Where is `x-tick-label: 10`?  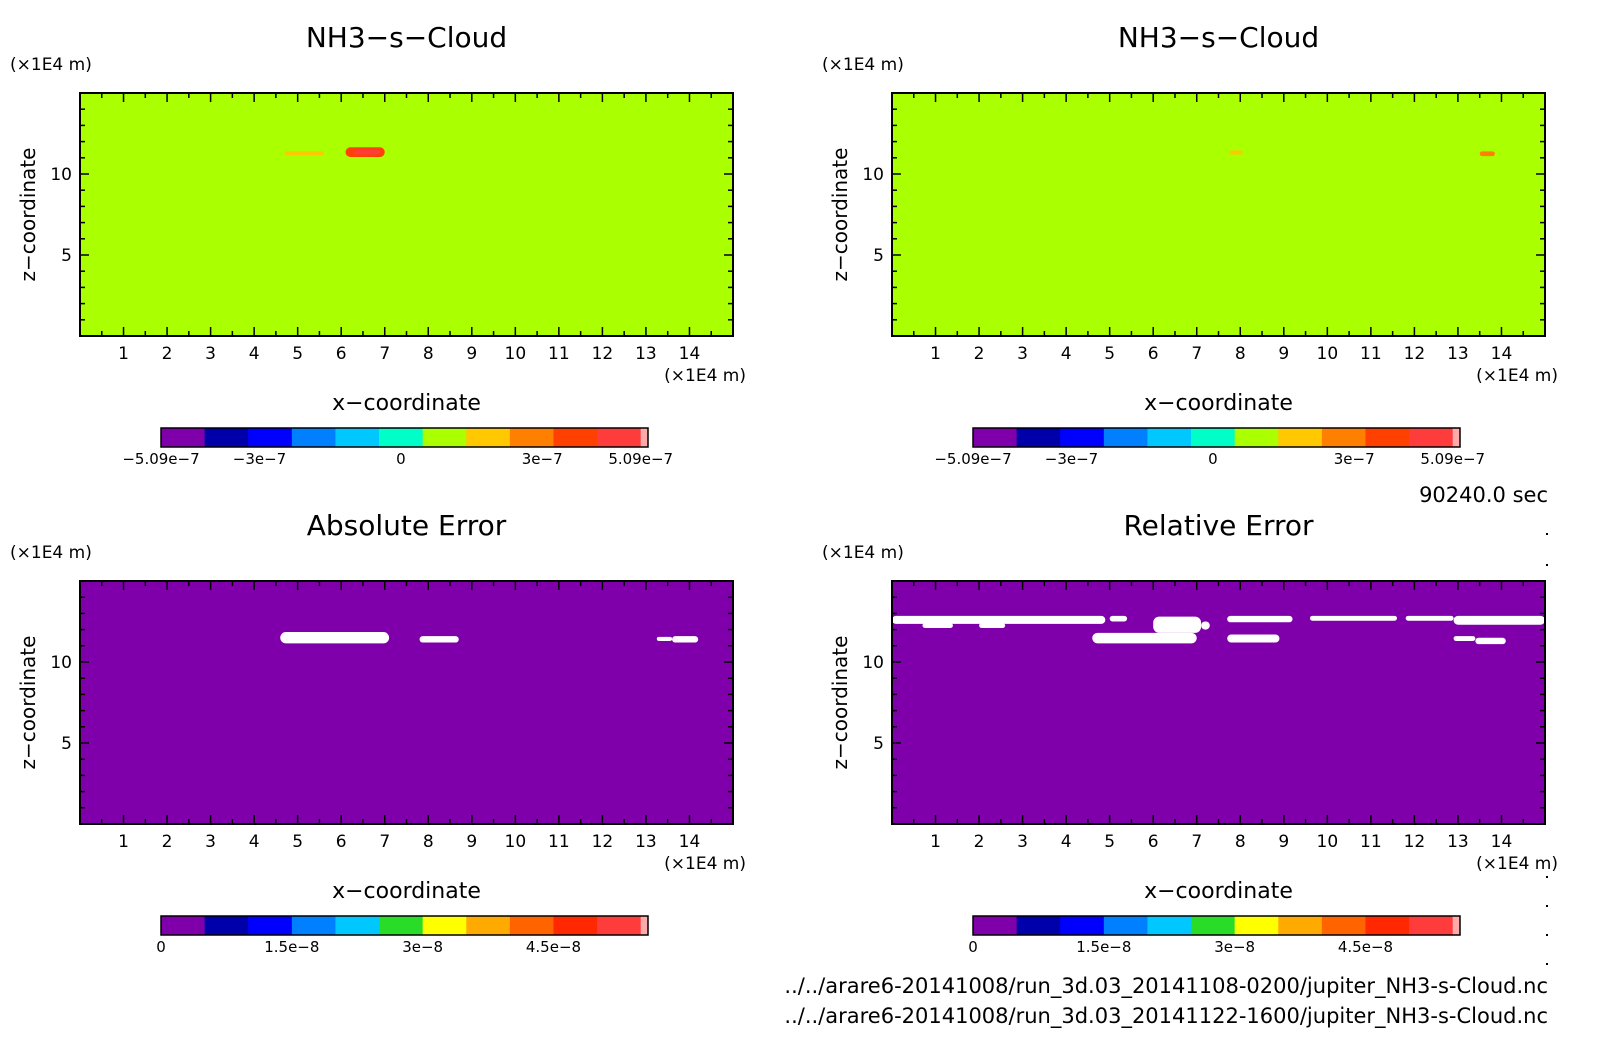 x-tick-label: 10 is located at coordinates (516, 354).